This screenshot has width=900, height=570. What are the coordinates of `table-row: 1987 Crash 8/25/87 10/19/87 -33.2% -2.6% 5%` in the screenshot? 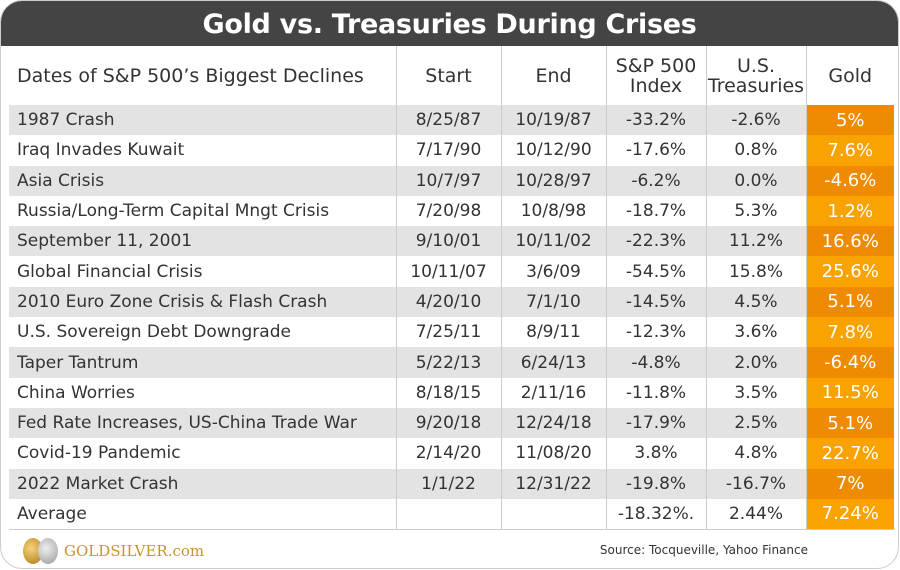 It's located at (451, 120).